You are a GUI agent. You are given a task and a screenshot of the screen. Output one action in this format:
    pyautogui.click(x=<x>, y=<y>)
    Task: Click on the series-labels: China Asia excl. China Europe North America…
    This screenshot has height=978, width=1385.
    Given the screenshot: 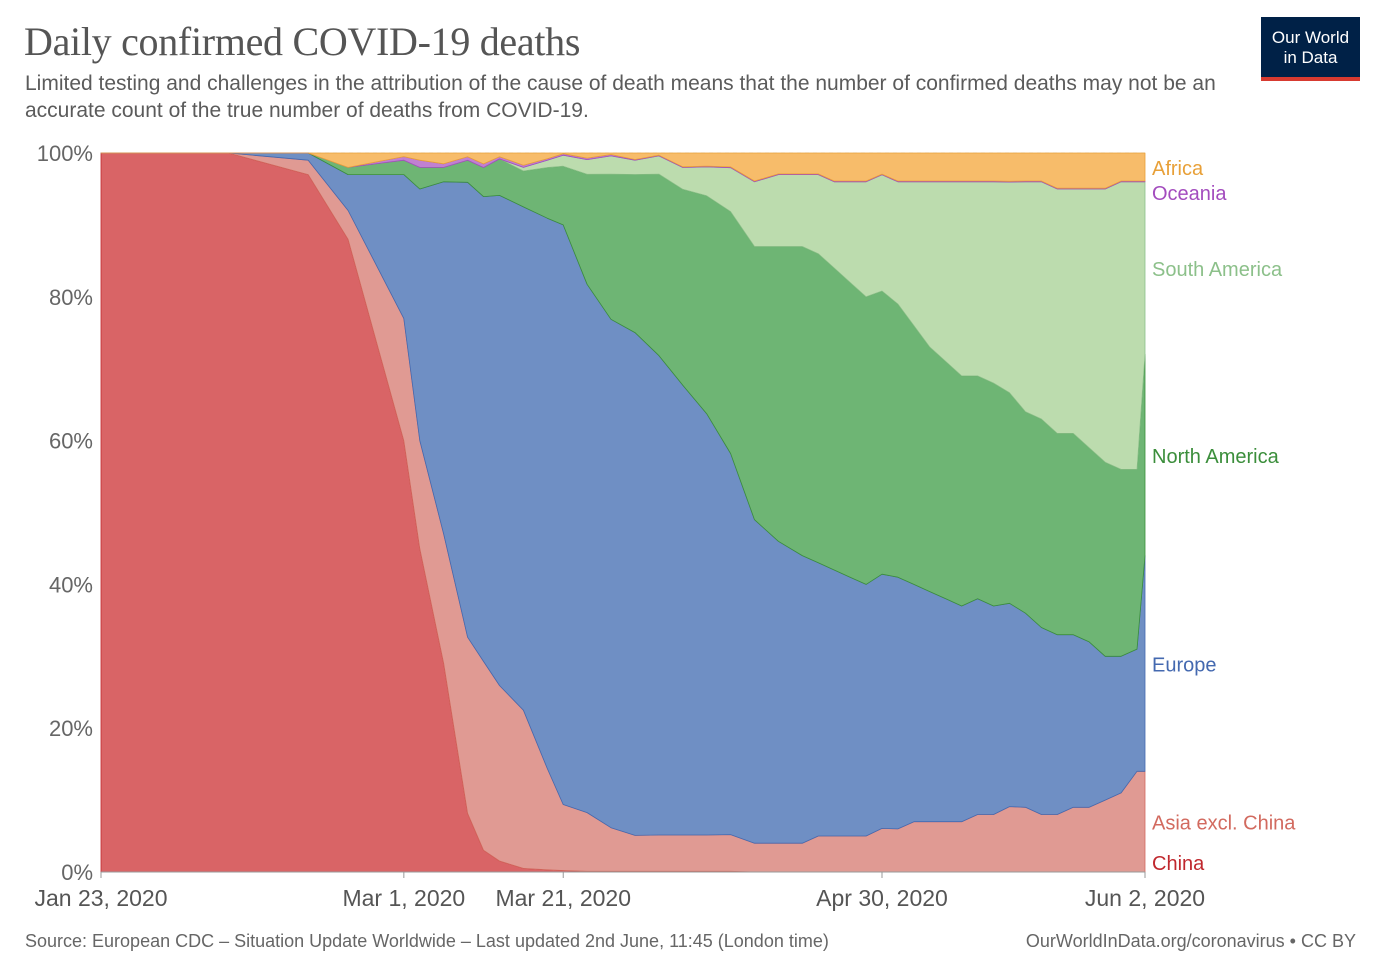 What is the action you would take?
    pyautogui.click(x=1224, y=516)
    